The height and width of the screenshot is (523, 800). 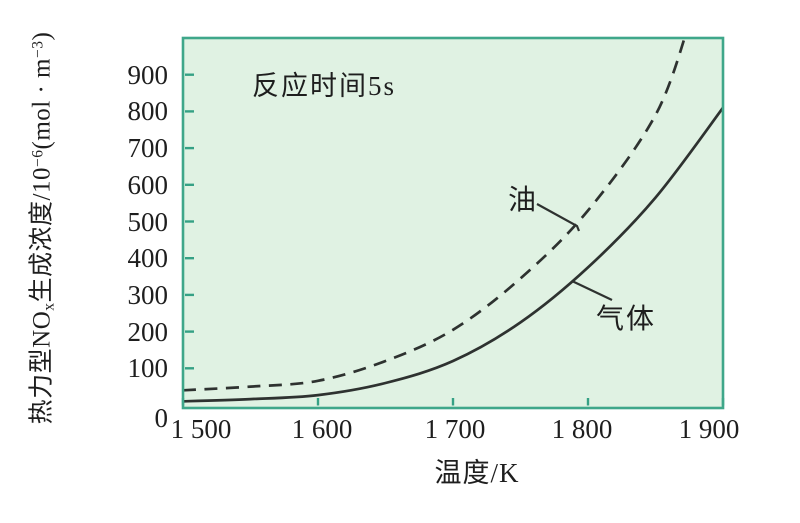 What do you see at coordinates (148, 74) in the screenshot?
I see `y-tick-label: 900` at bounding box center [148, 74].